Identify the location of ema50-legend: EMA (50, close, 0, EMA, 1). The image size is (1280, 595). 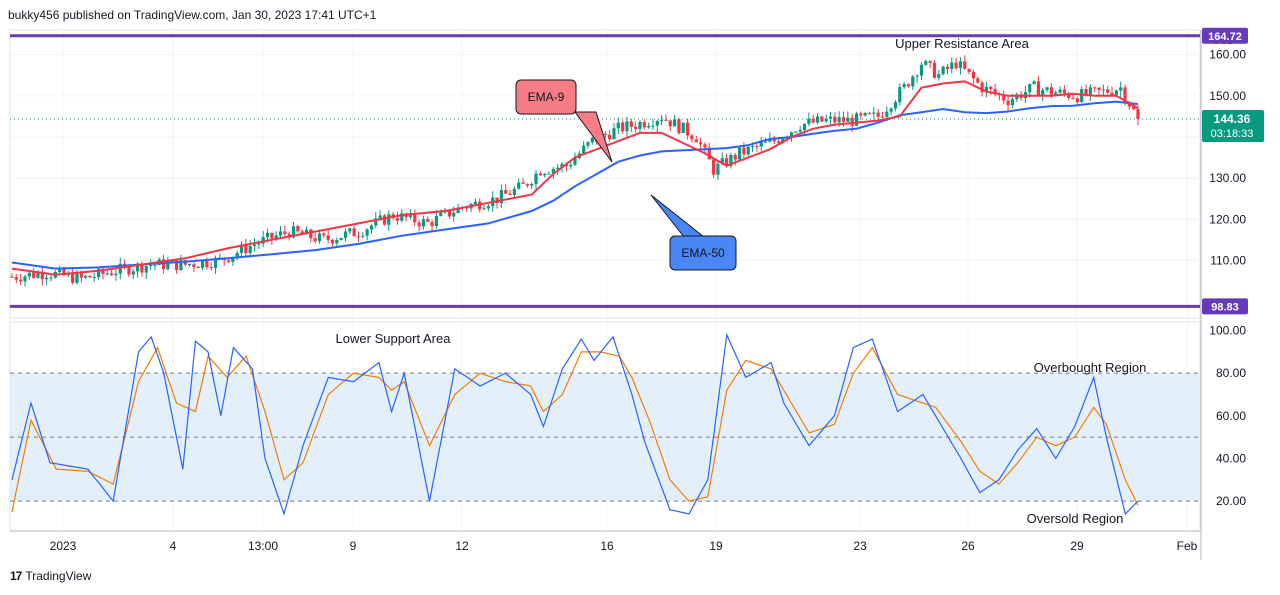
(83, 76).